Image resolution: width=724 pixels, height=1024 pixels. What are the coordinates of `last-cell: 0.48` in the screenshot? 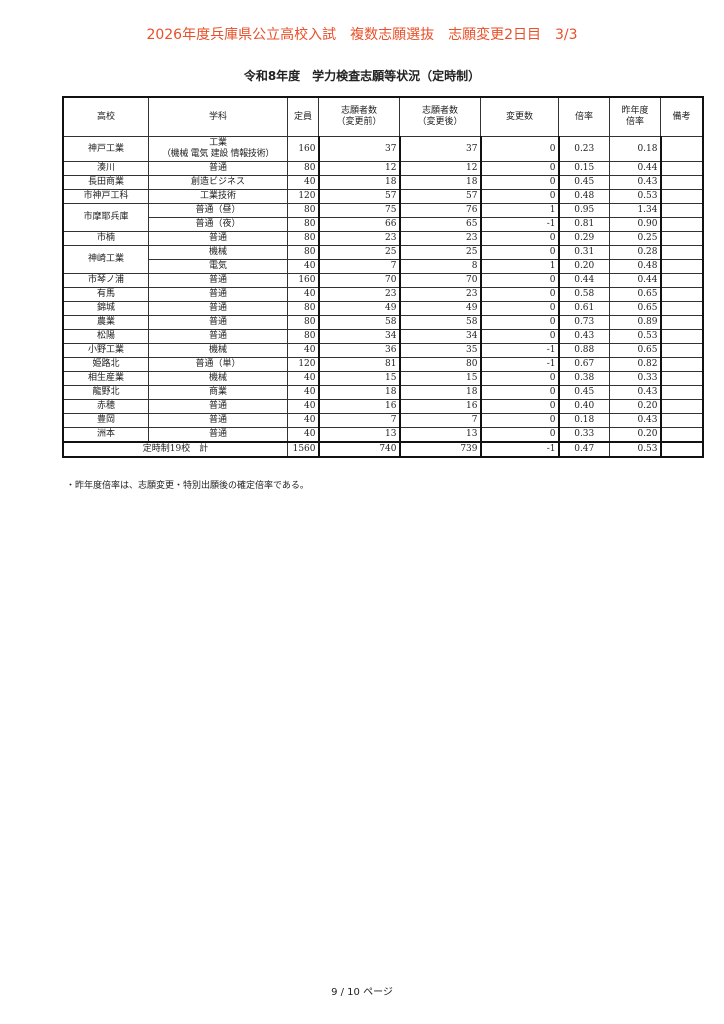 It's located at (635, 266).